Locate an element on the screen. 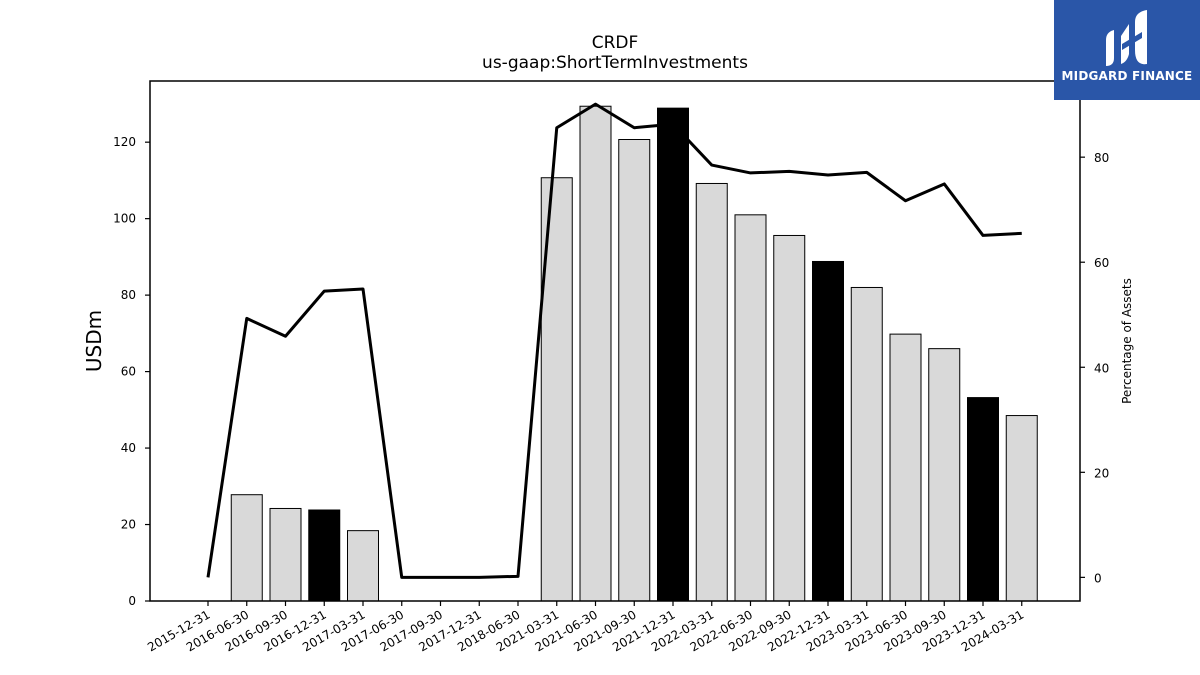 This screenshot has height=675, width=1200. chart-subtitle: us-gaap:ShortTermInvestments is located at coordinates (615, 63).